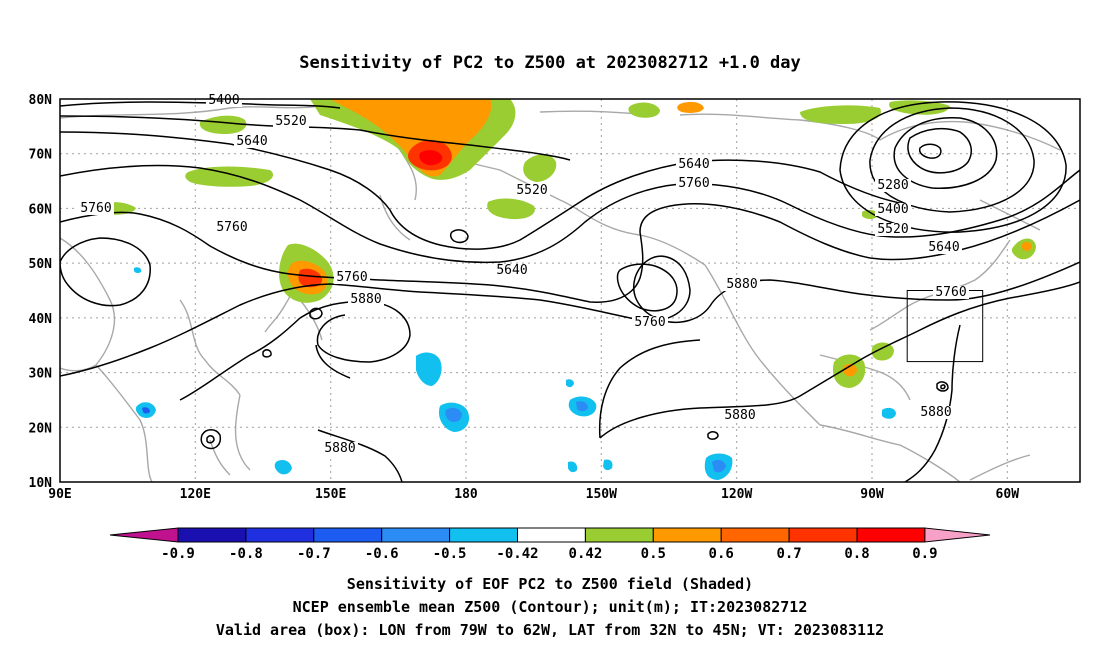 The height and width of the screenshot is (650, 1100). Describe the element at coordinates (59, 494) in the screenshot. I see `lon-tick: 90E` at that location.